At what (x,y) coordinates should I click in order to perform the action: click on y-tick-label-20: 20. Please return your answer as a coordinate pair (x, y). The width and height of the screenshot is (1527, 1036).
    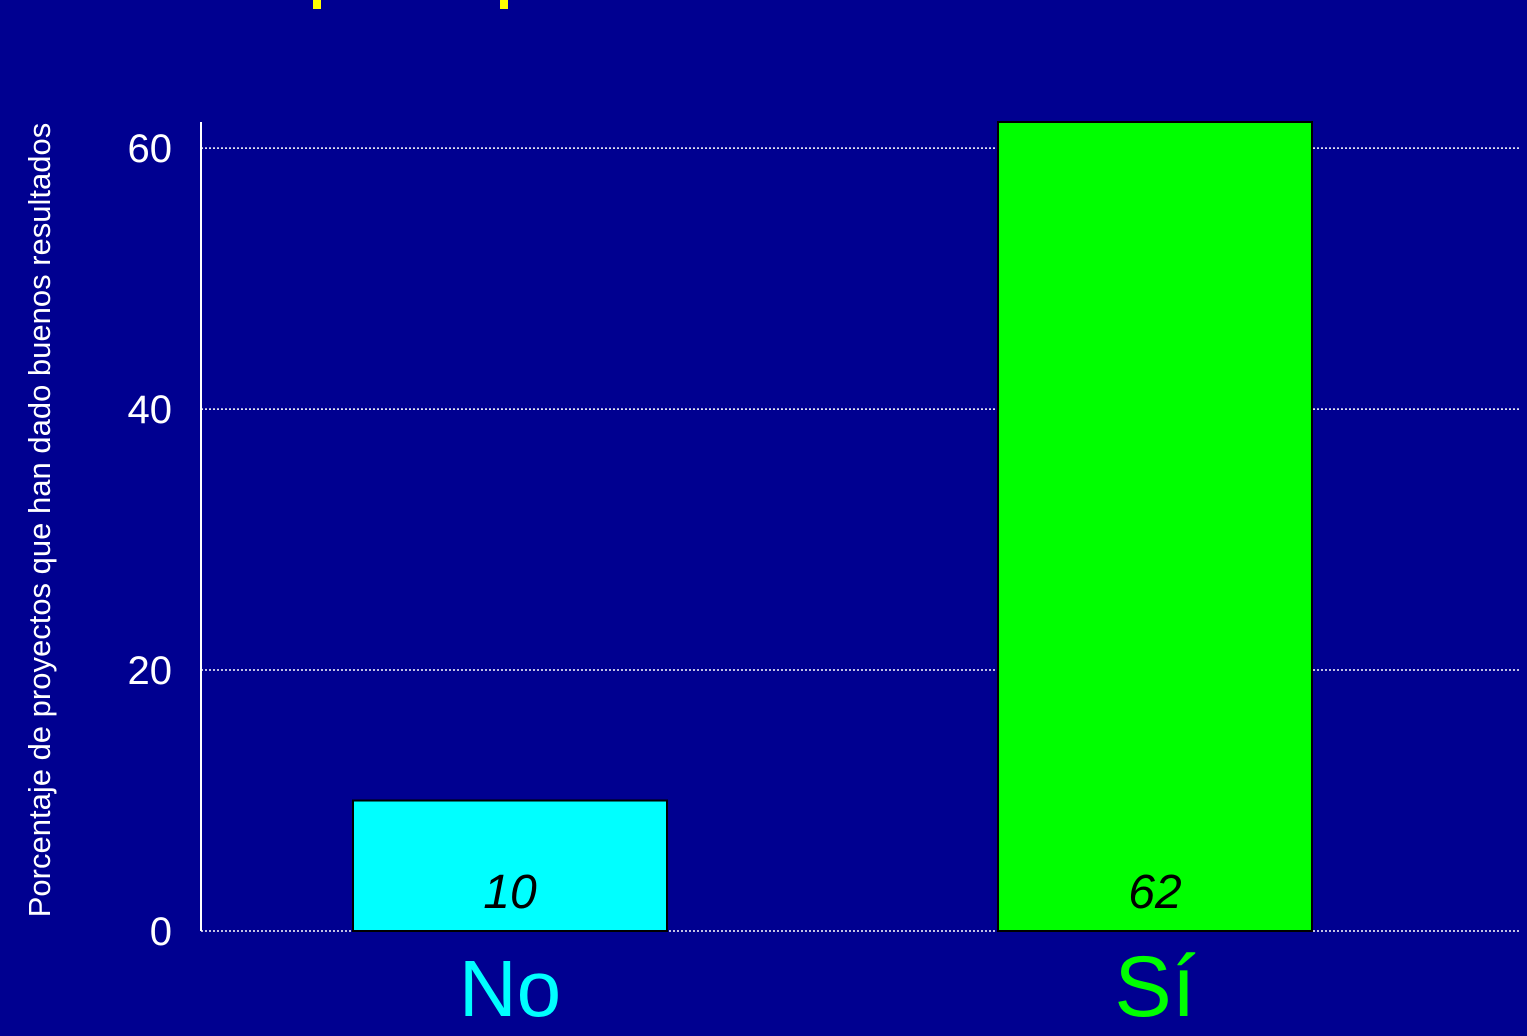
    Looking at the image, I should click on (150, 671).